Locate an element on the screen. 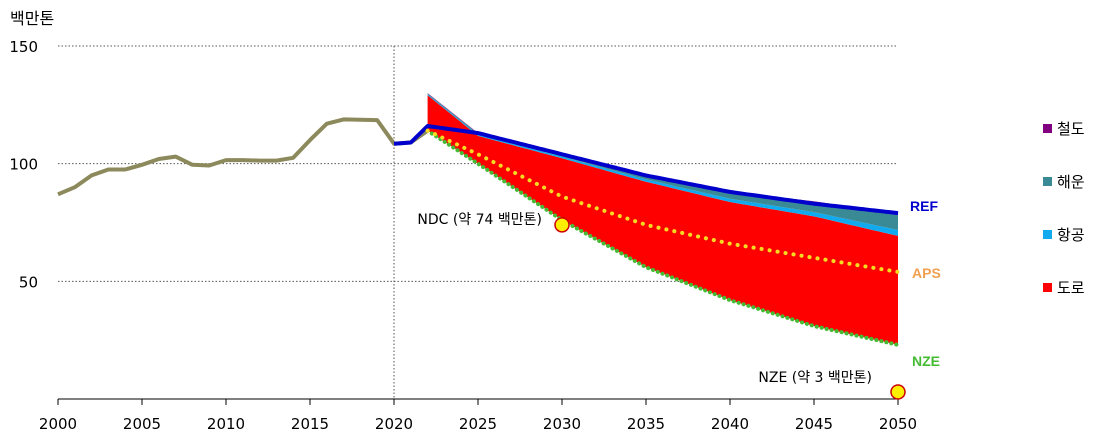 The width and height of the screenshot is (1119, 440). x-tick-label: 2040 is located at coordinates (730, 424).